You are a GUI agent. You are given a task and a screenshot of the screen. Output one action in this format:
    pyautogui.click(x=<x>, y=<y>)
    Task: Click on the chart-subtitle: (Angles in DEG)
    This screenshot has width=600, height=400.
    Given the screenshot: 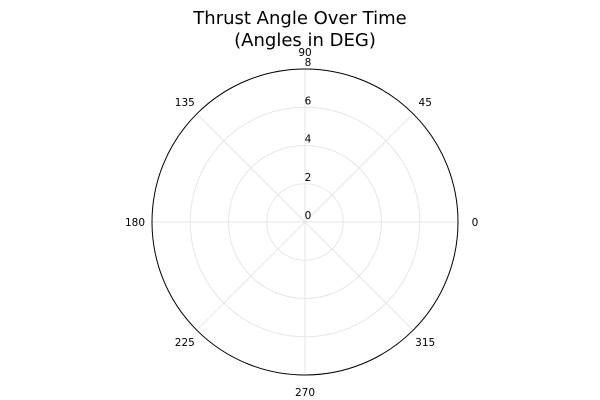 What is the action you would take?
    pyautogui.click(x=305, y=40)
    